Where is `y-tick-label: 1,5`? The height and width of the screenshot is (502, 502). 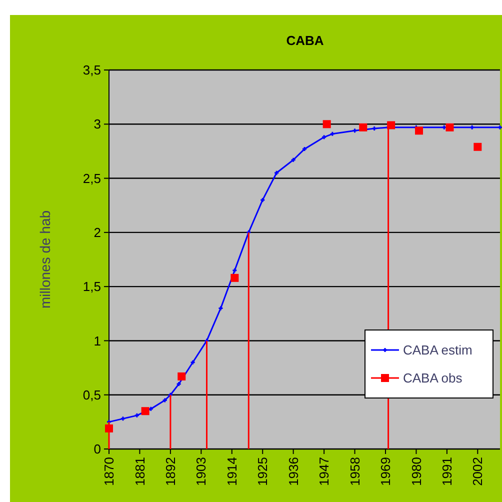
y-tick-label: 1,5 is located at coordinates (91, 286).